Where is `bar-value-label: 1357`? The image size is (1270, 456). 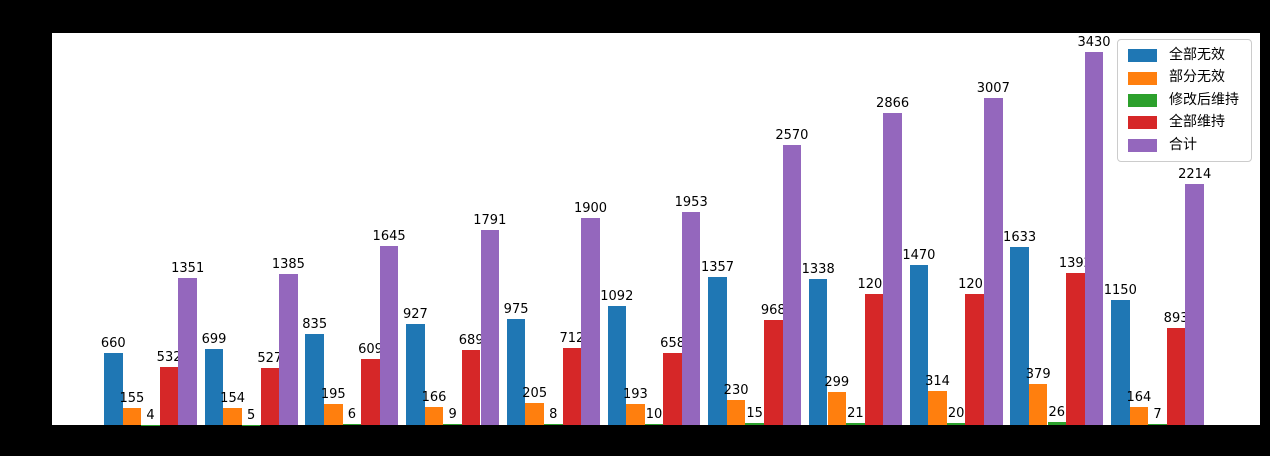
bar-value-label: 1357 is located at coordinates (717, 268).